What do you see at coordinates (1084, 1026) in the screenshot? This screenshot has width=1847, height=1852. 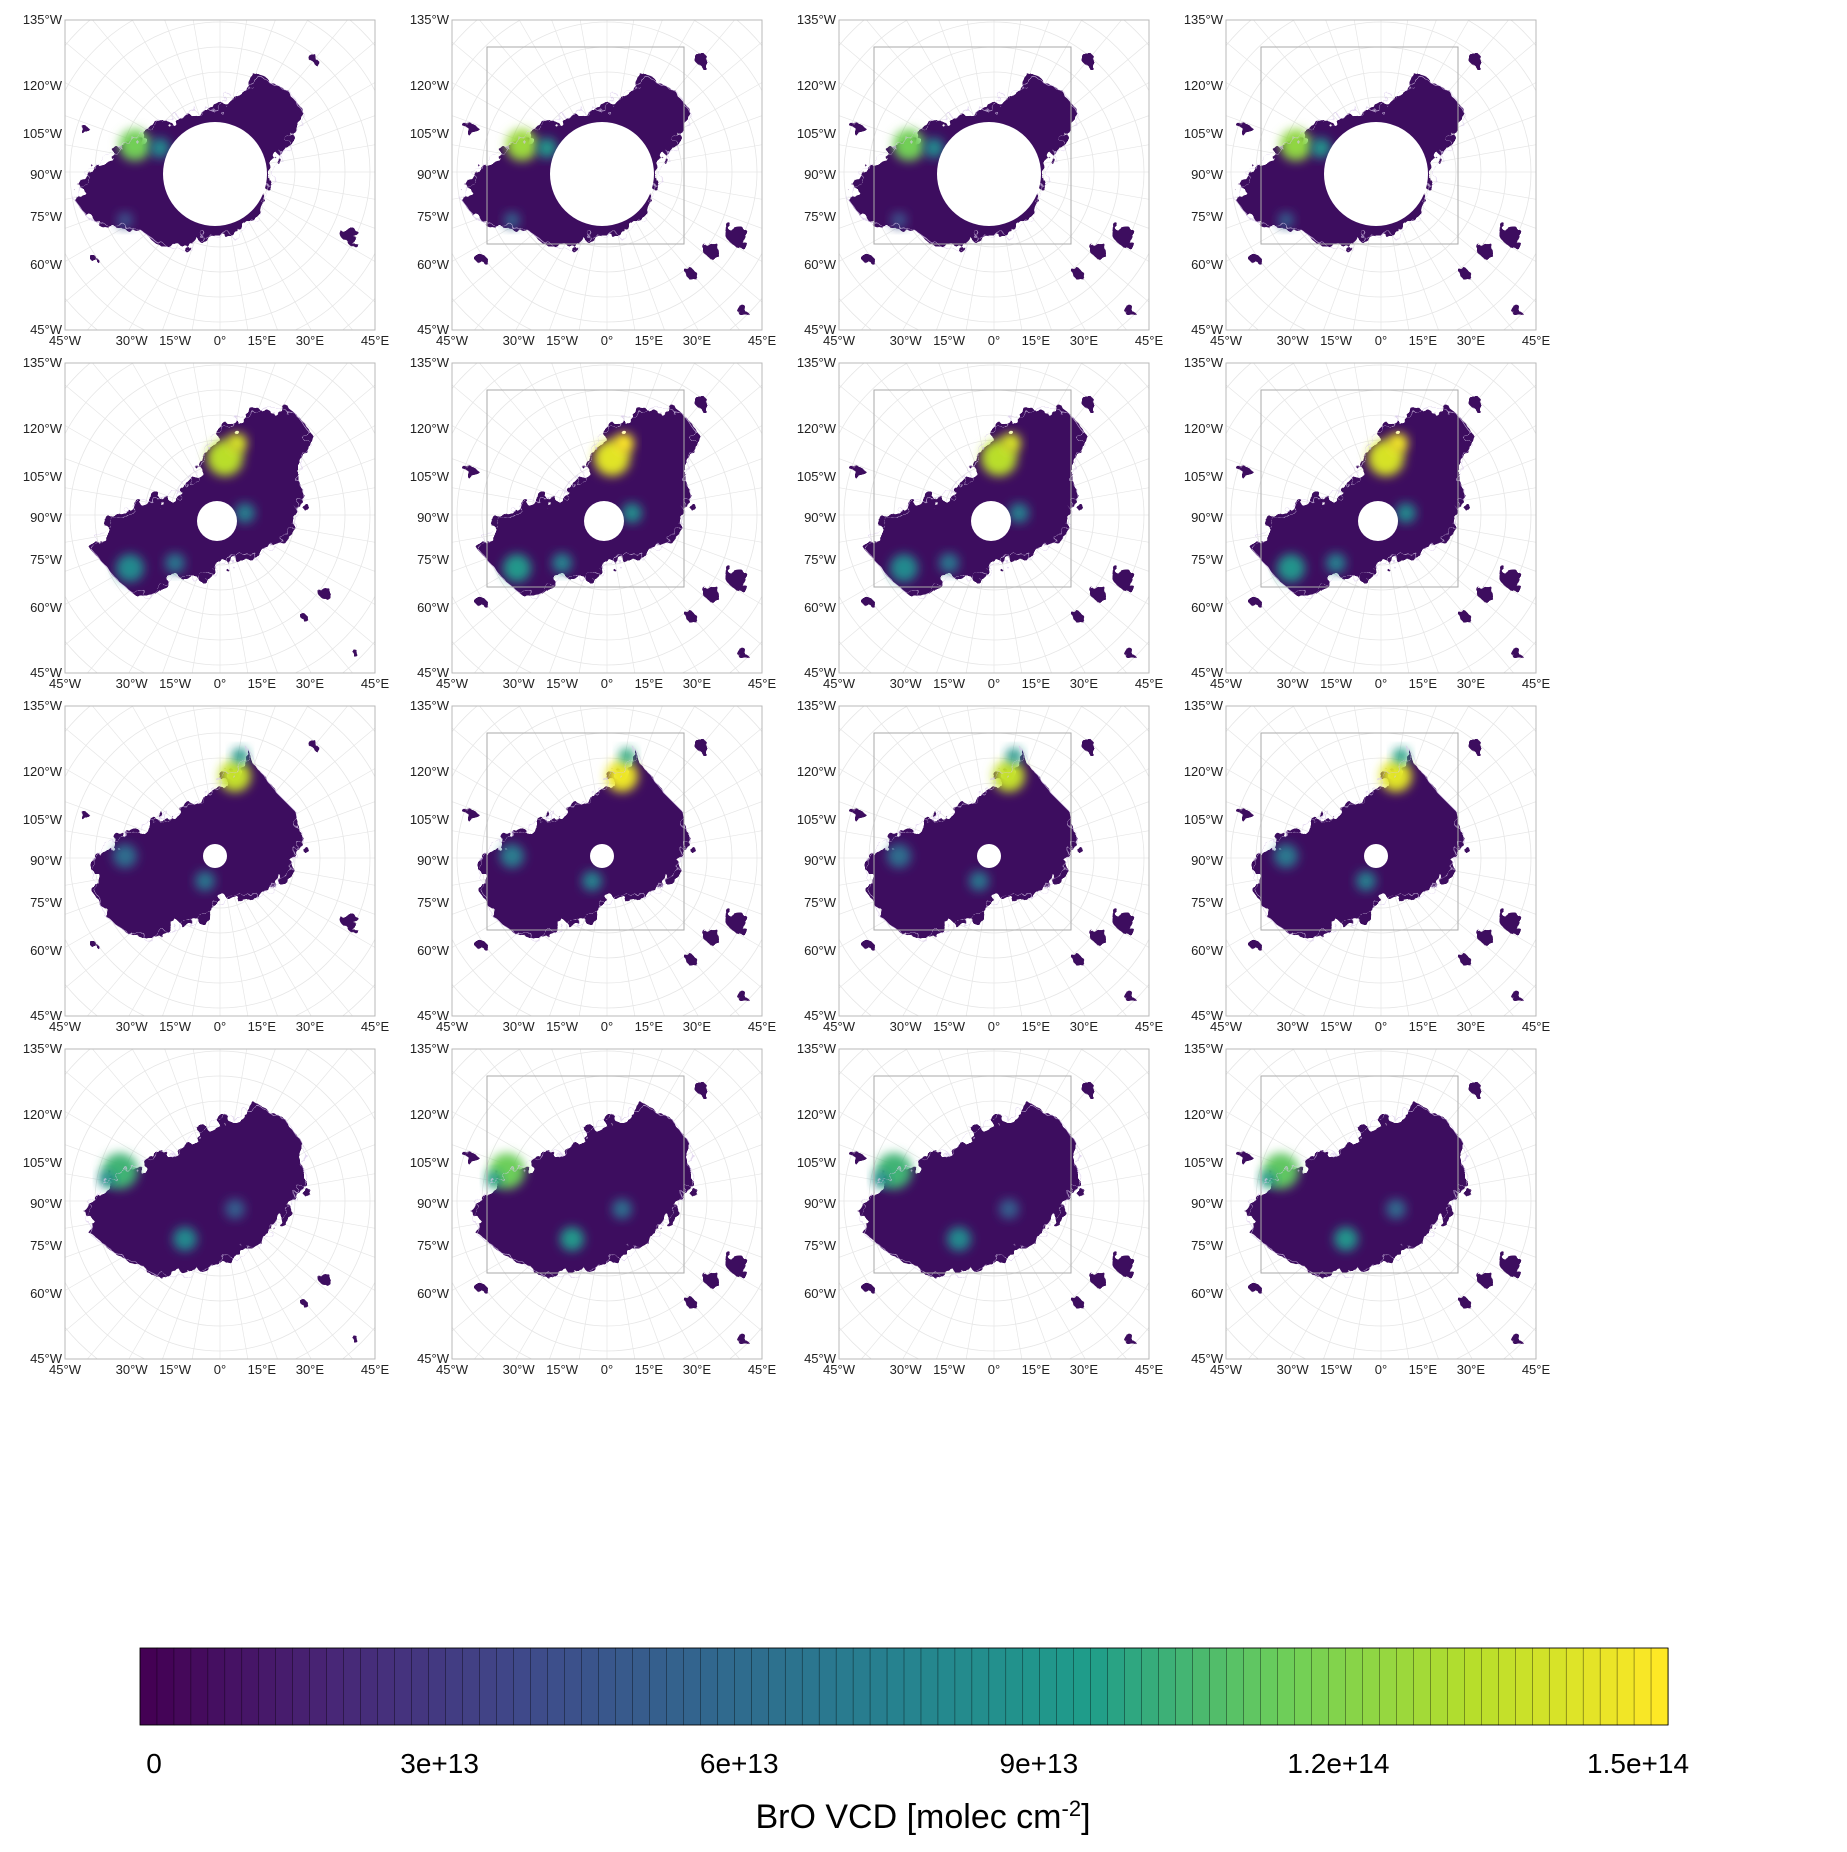 I see `x-tick-label: 30°E` at bounding box center [1084, 1026].